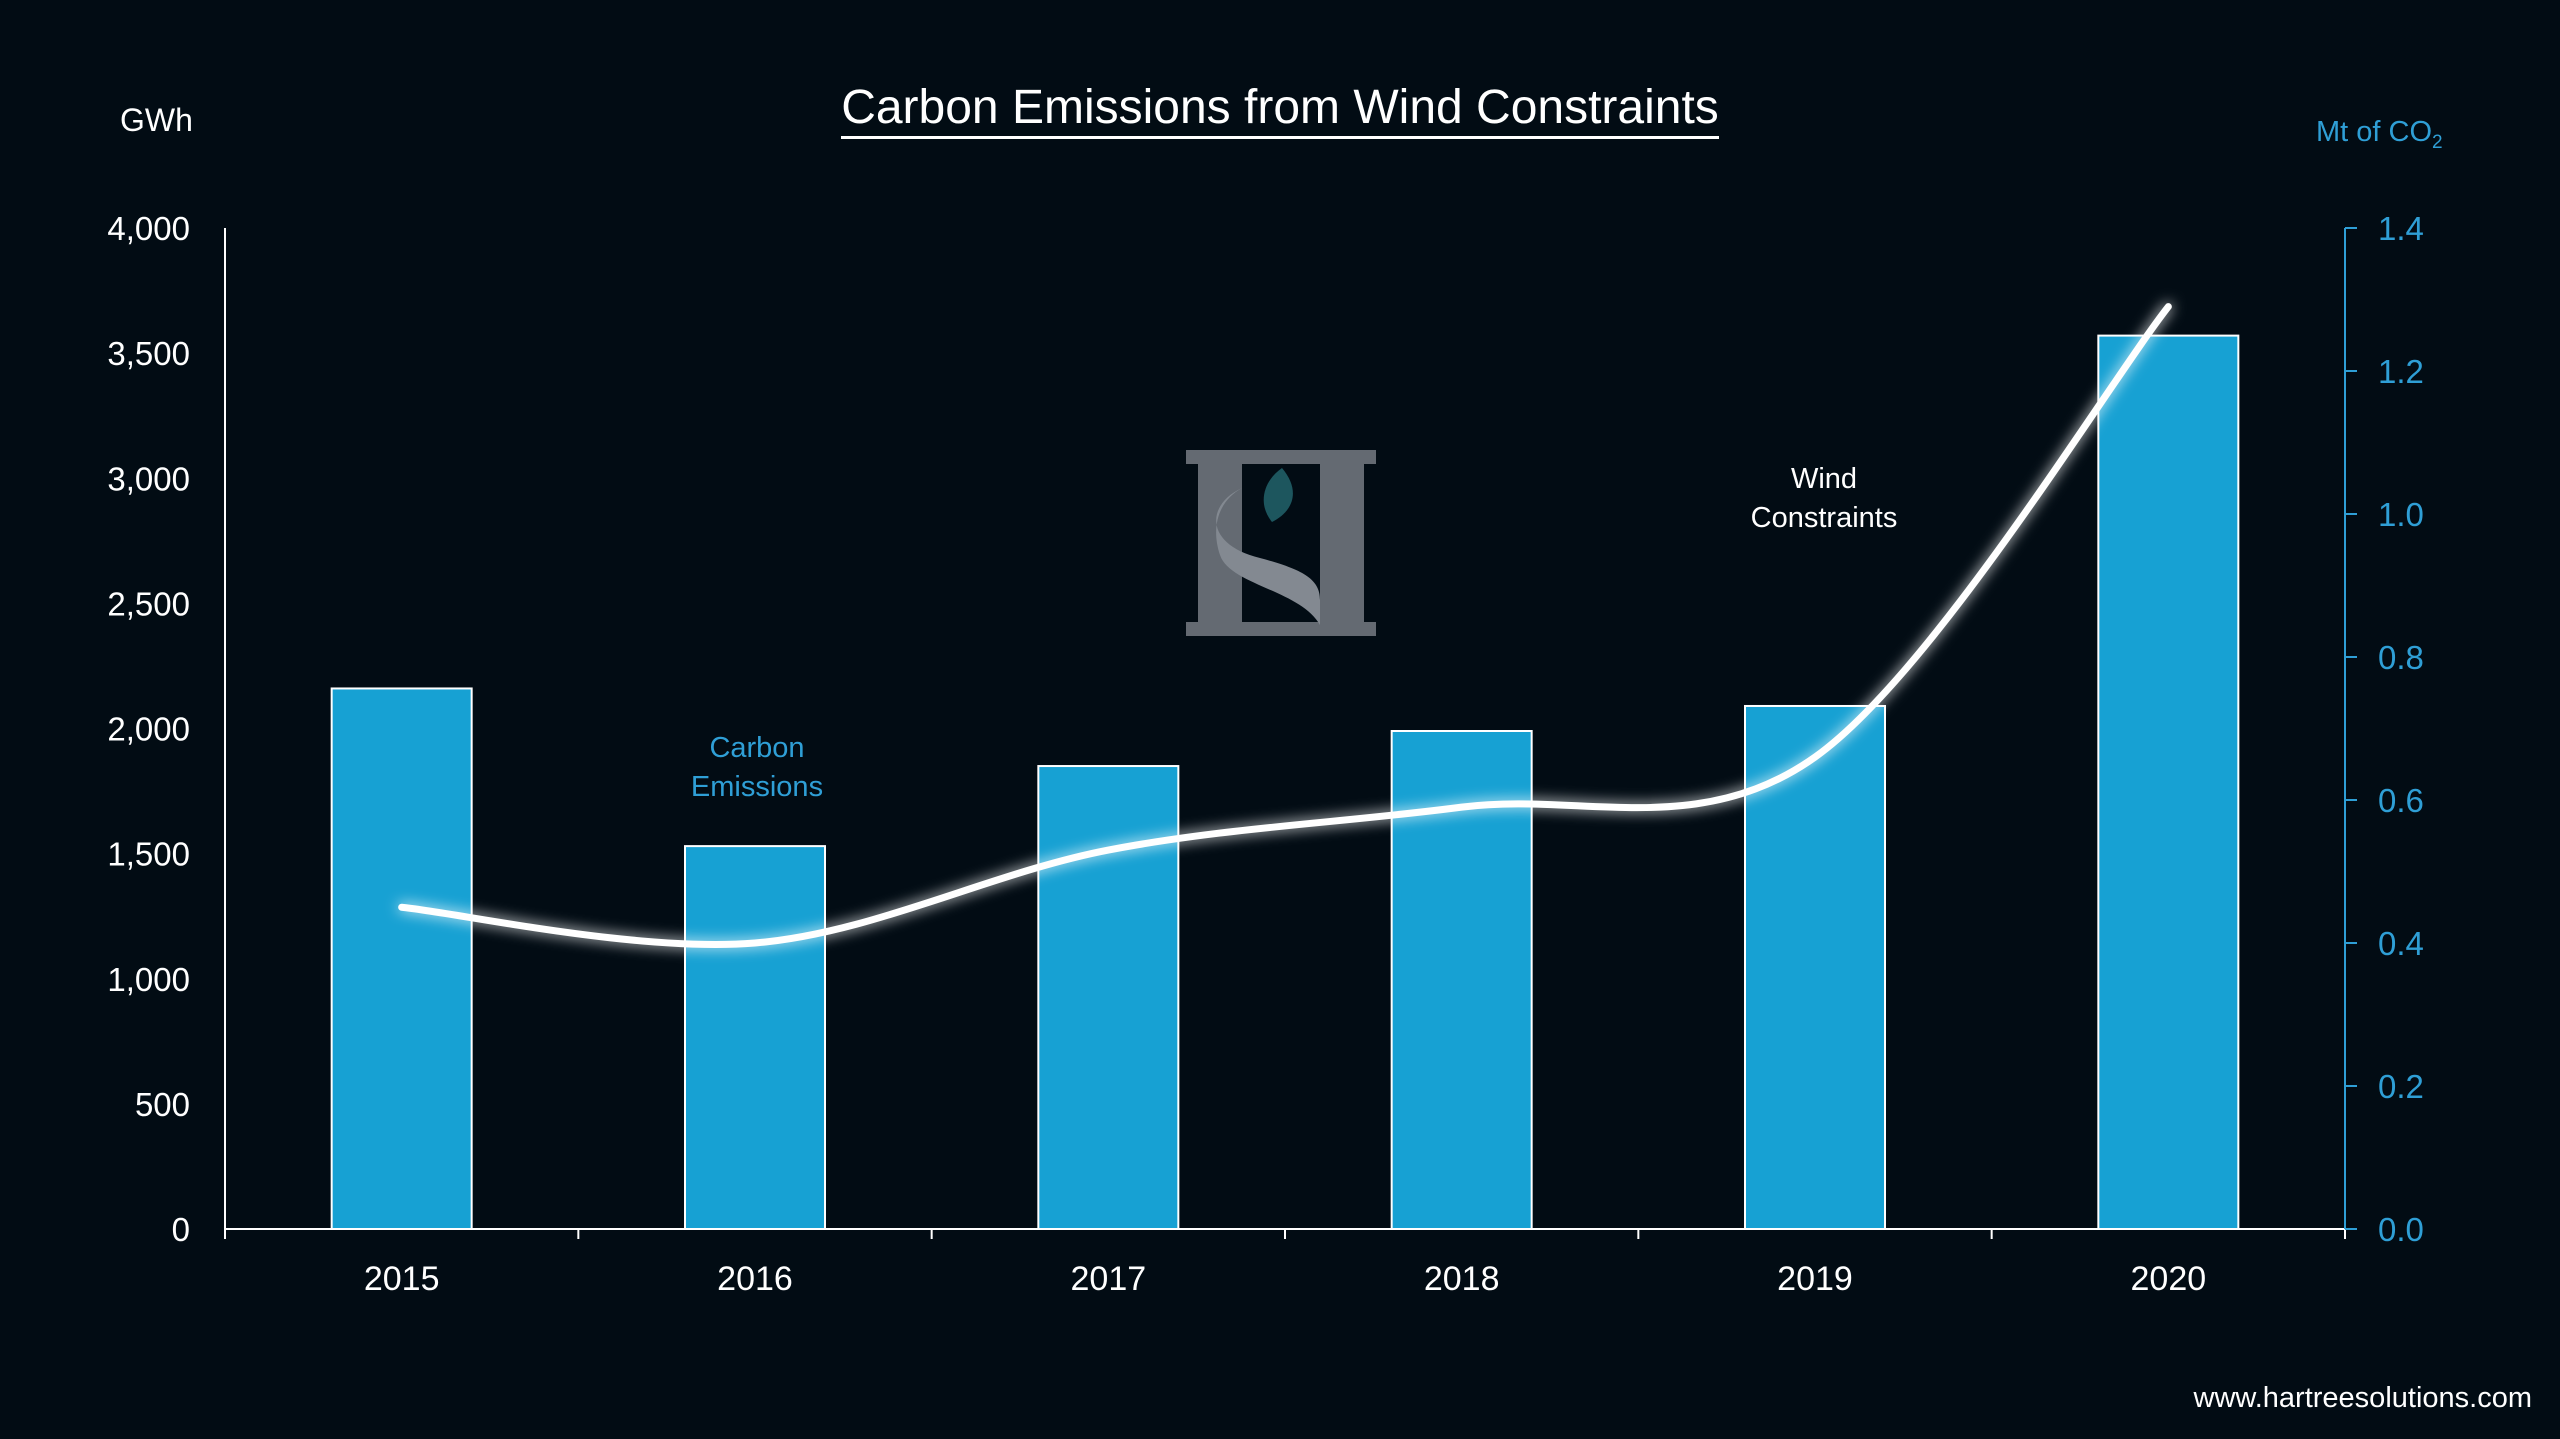 The width and height of the screenshot is (2560, 1439). What do you see at coordinates (1824, 518) in the screenshot?
I see `wind-constraints-label-line2: Constraints` at bounding box center [1824, 518].